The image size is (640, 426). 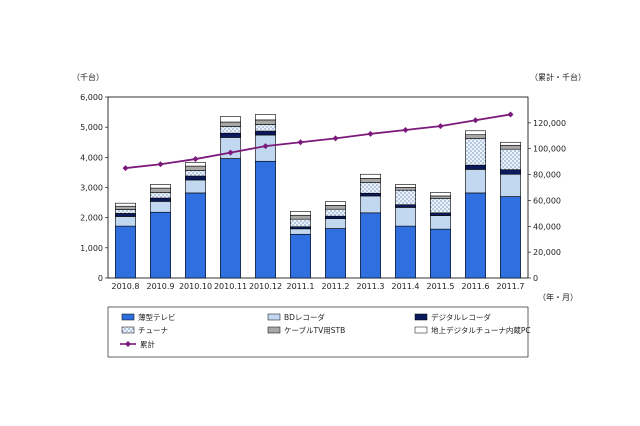 What do you see at coordinates (511, 286) in the screenshot?
I see `x-tick-label: 2011.7` at bounding box center [511, 286].